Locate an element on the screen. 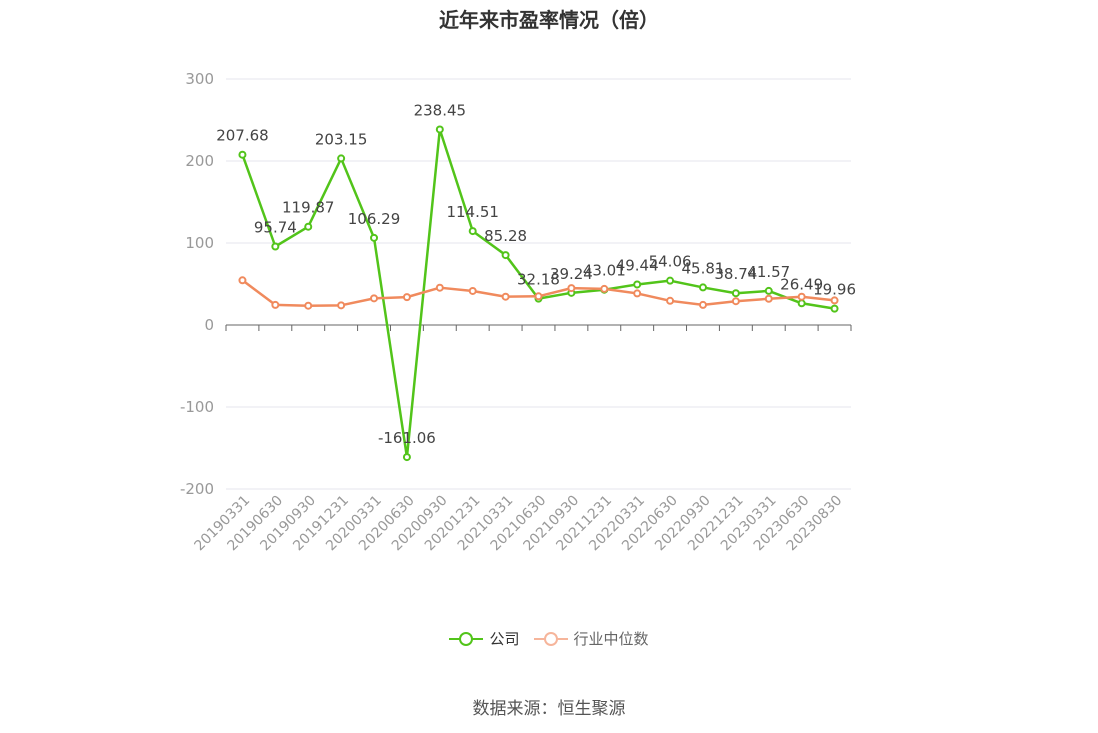 The width and height of the screenshot is (1098, 733). y-tick-label: 100 is located at coordinates (199, 243).